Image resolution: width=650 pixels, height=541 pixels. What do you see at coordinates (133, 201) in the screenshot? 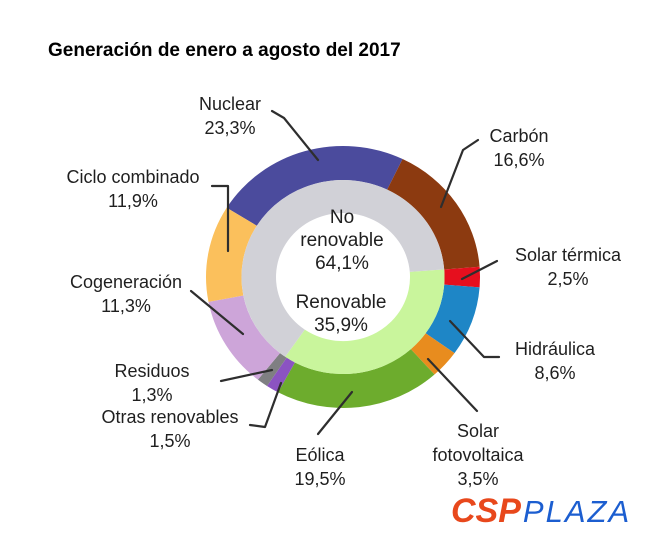
I see `label-ciclo-combinado-value: 11,9%` at bounding box center [133, 201].